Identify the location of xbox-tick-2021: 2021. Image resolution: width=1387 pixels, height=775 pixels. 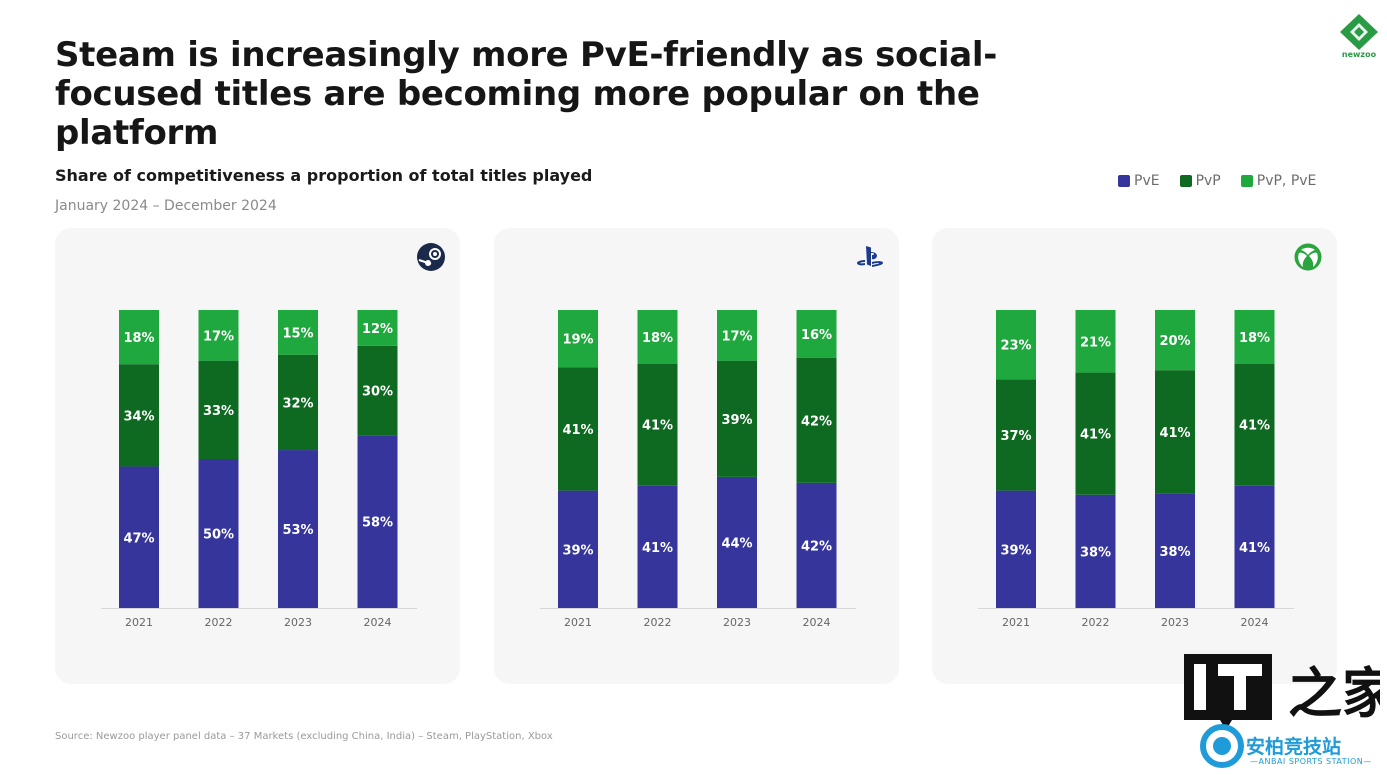
(1016, 622).